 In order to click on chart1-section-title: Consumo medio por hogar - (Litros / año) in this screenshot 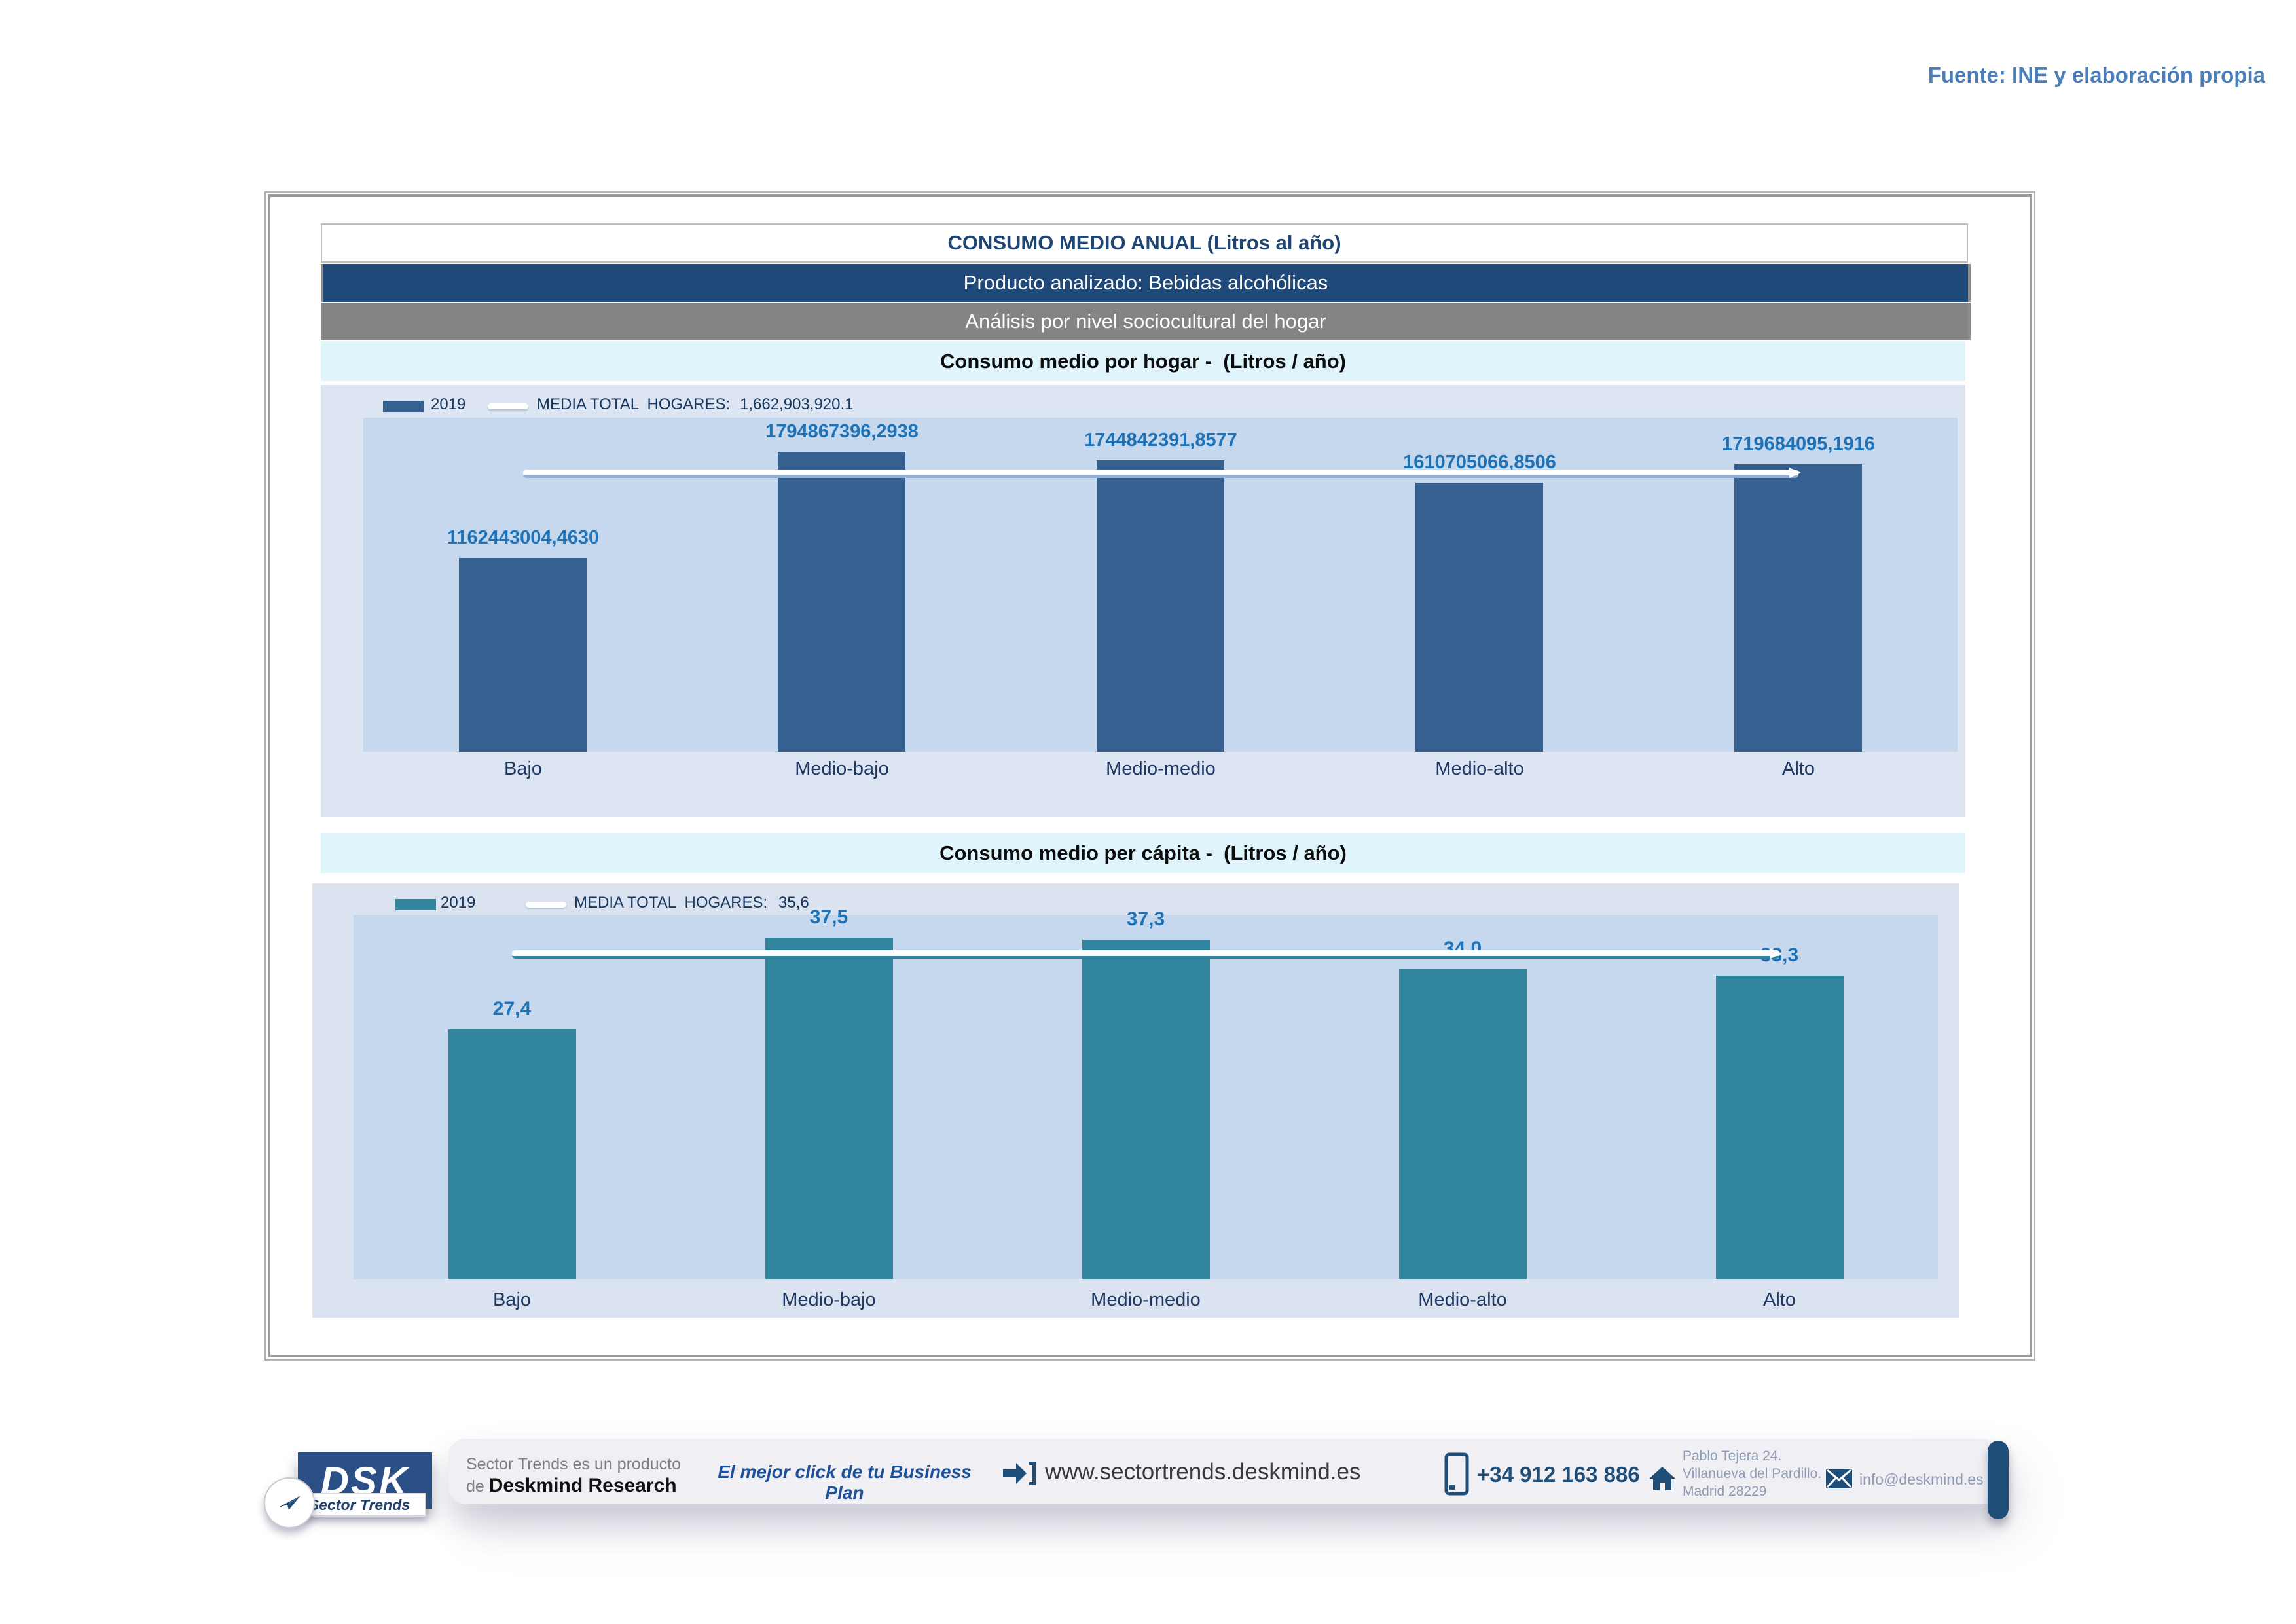, I will do `click(1143, 361)`.